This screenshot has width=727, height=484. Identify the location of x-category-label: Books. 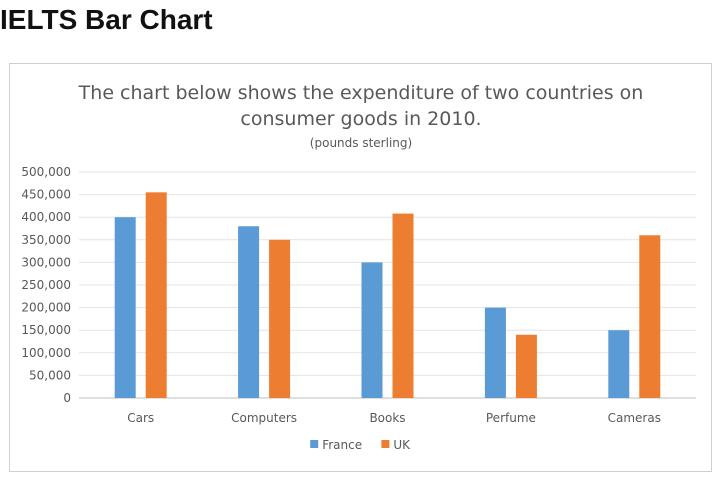
(387, 418).